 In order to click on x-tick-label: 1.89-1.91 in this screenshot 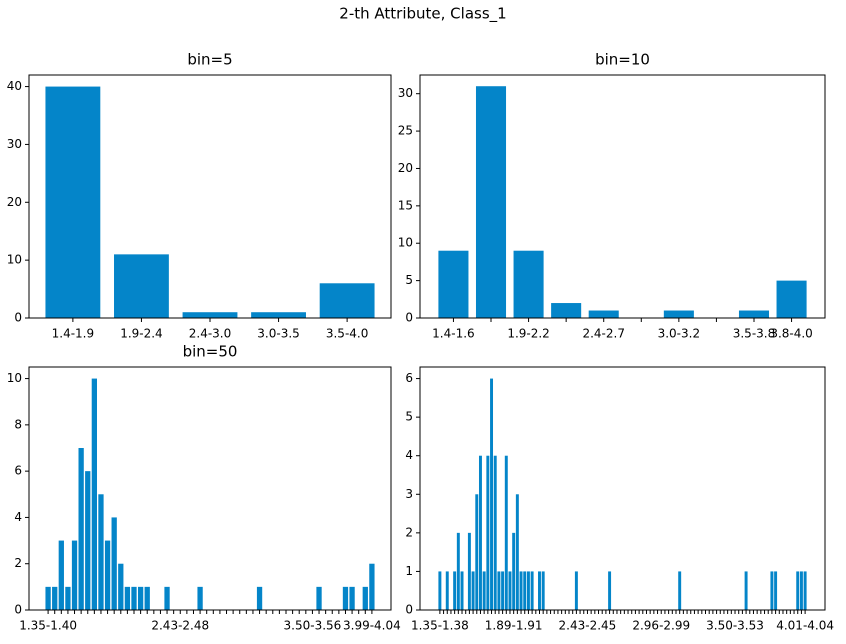, I will do `click(514, 626)`.